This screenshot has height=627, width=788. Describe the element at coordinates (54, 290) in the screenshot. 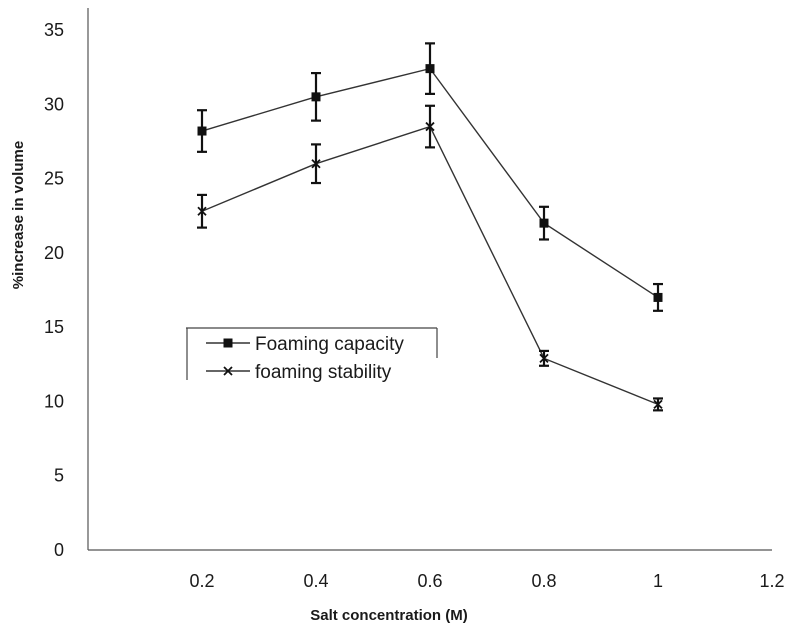

I see `y-tick-labels: 0 5 10 15 20 25 30 35` at that location.